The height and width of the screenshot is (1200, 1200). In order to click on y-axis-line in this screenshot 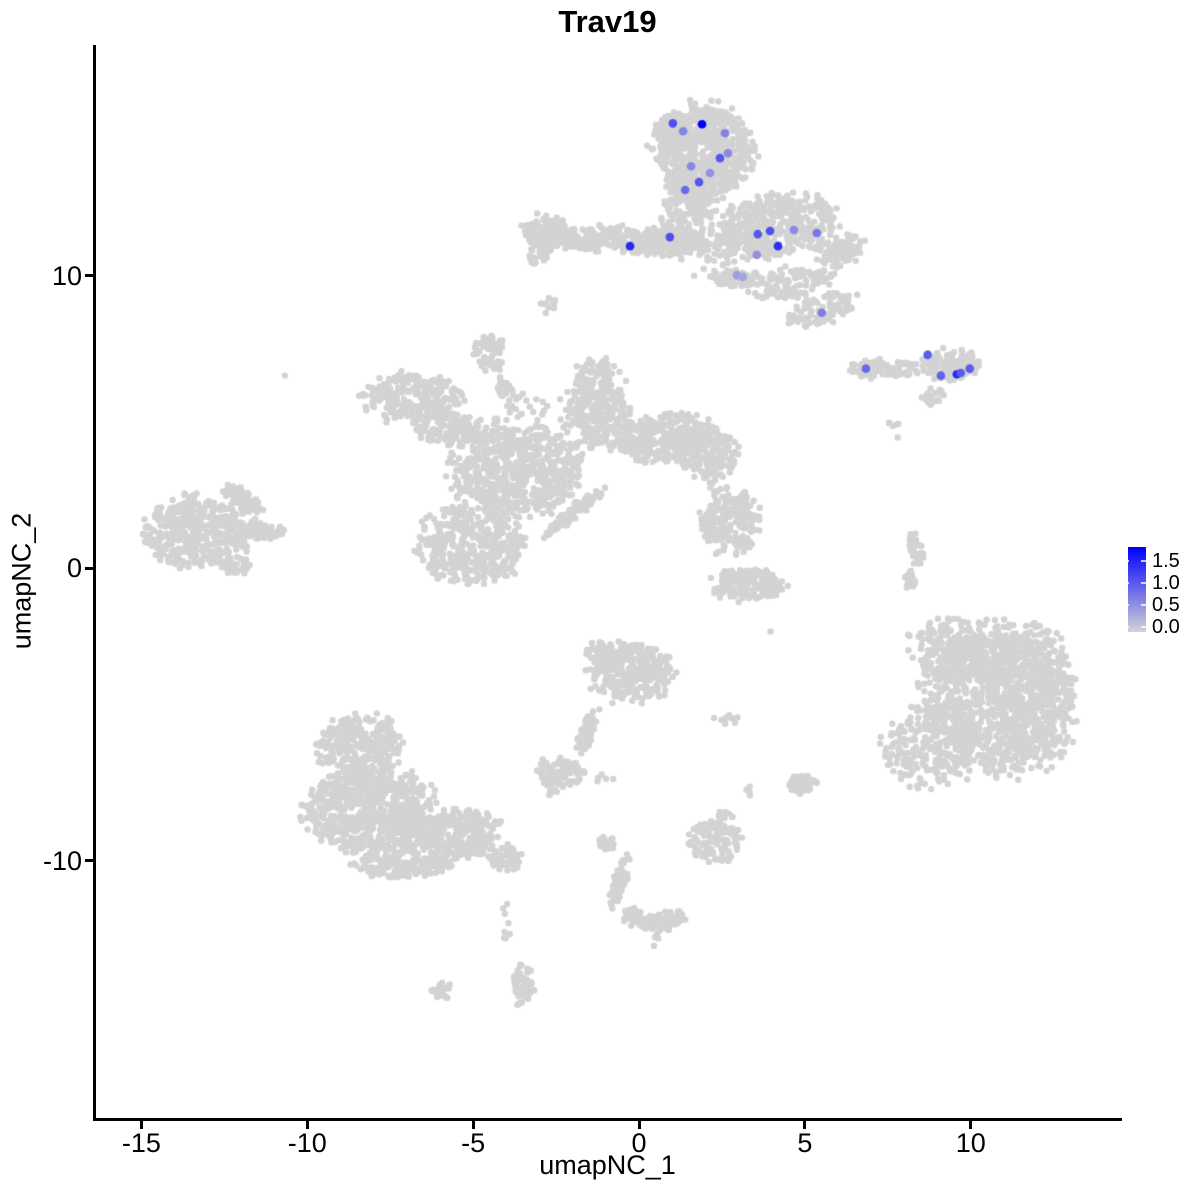, I will do `click(94, 583)`.